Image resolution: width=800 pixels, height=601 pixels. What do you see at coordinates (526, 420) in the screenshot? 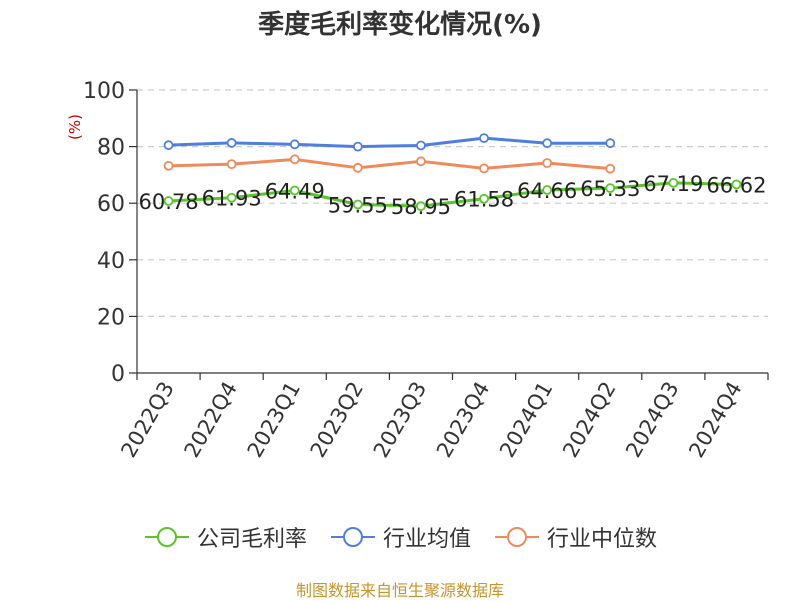
I see `x-tick-label: 2024Q1` at bounding box center [526, 420].